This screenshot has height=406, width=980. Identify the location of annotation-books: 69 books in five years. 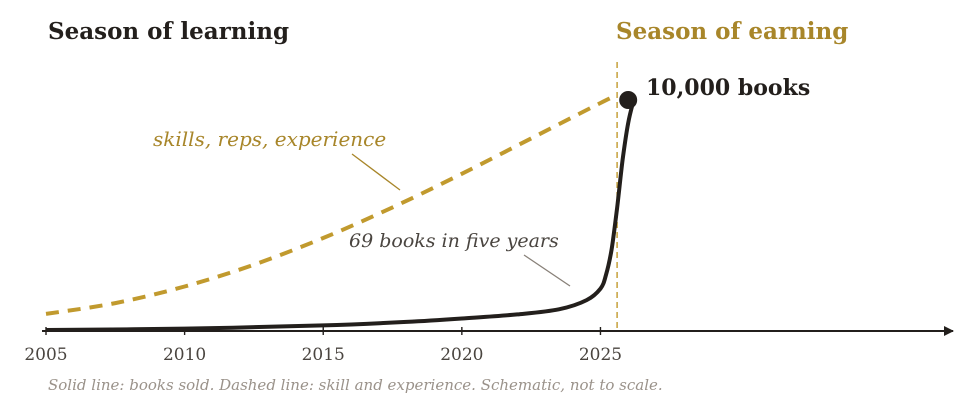
(454, 241).